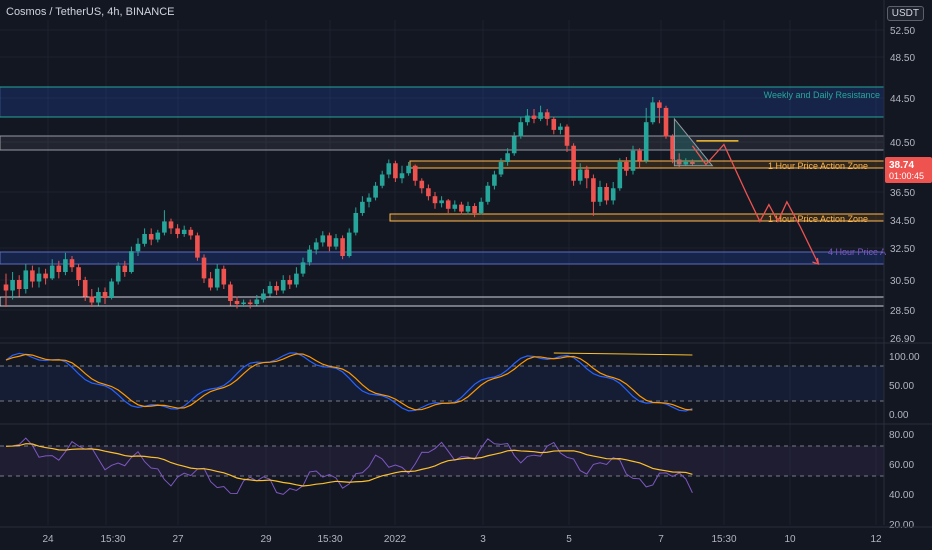  Describe the element at coordinates (483, 539) in the screenshot. I see `time-tick: 3` at that location.